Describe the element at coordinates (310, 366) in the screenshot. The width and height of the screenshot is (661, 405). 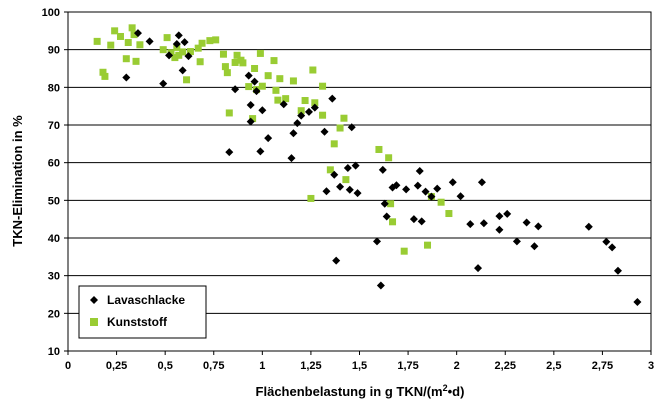
I see `x-tick-label: 1,25` at that location.